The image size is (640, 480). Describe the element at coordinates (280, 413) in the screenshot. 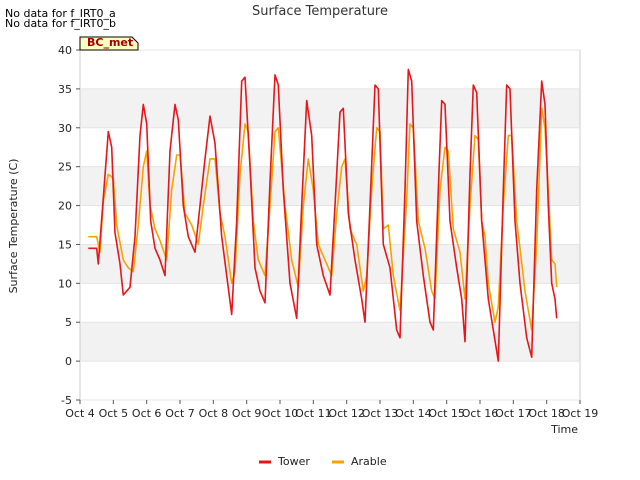

I see `x-tick-label: Oct 10` at that location.